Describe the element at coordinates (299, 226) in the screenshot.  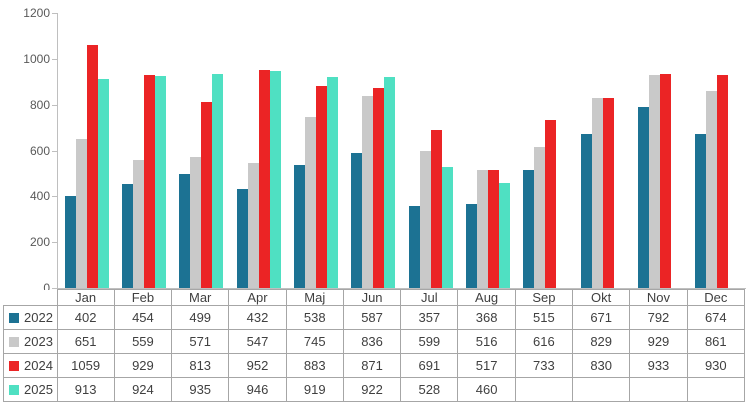
I see `bar-2022-maj` at that location.